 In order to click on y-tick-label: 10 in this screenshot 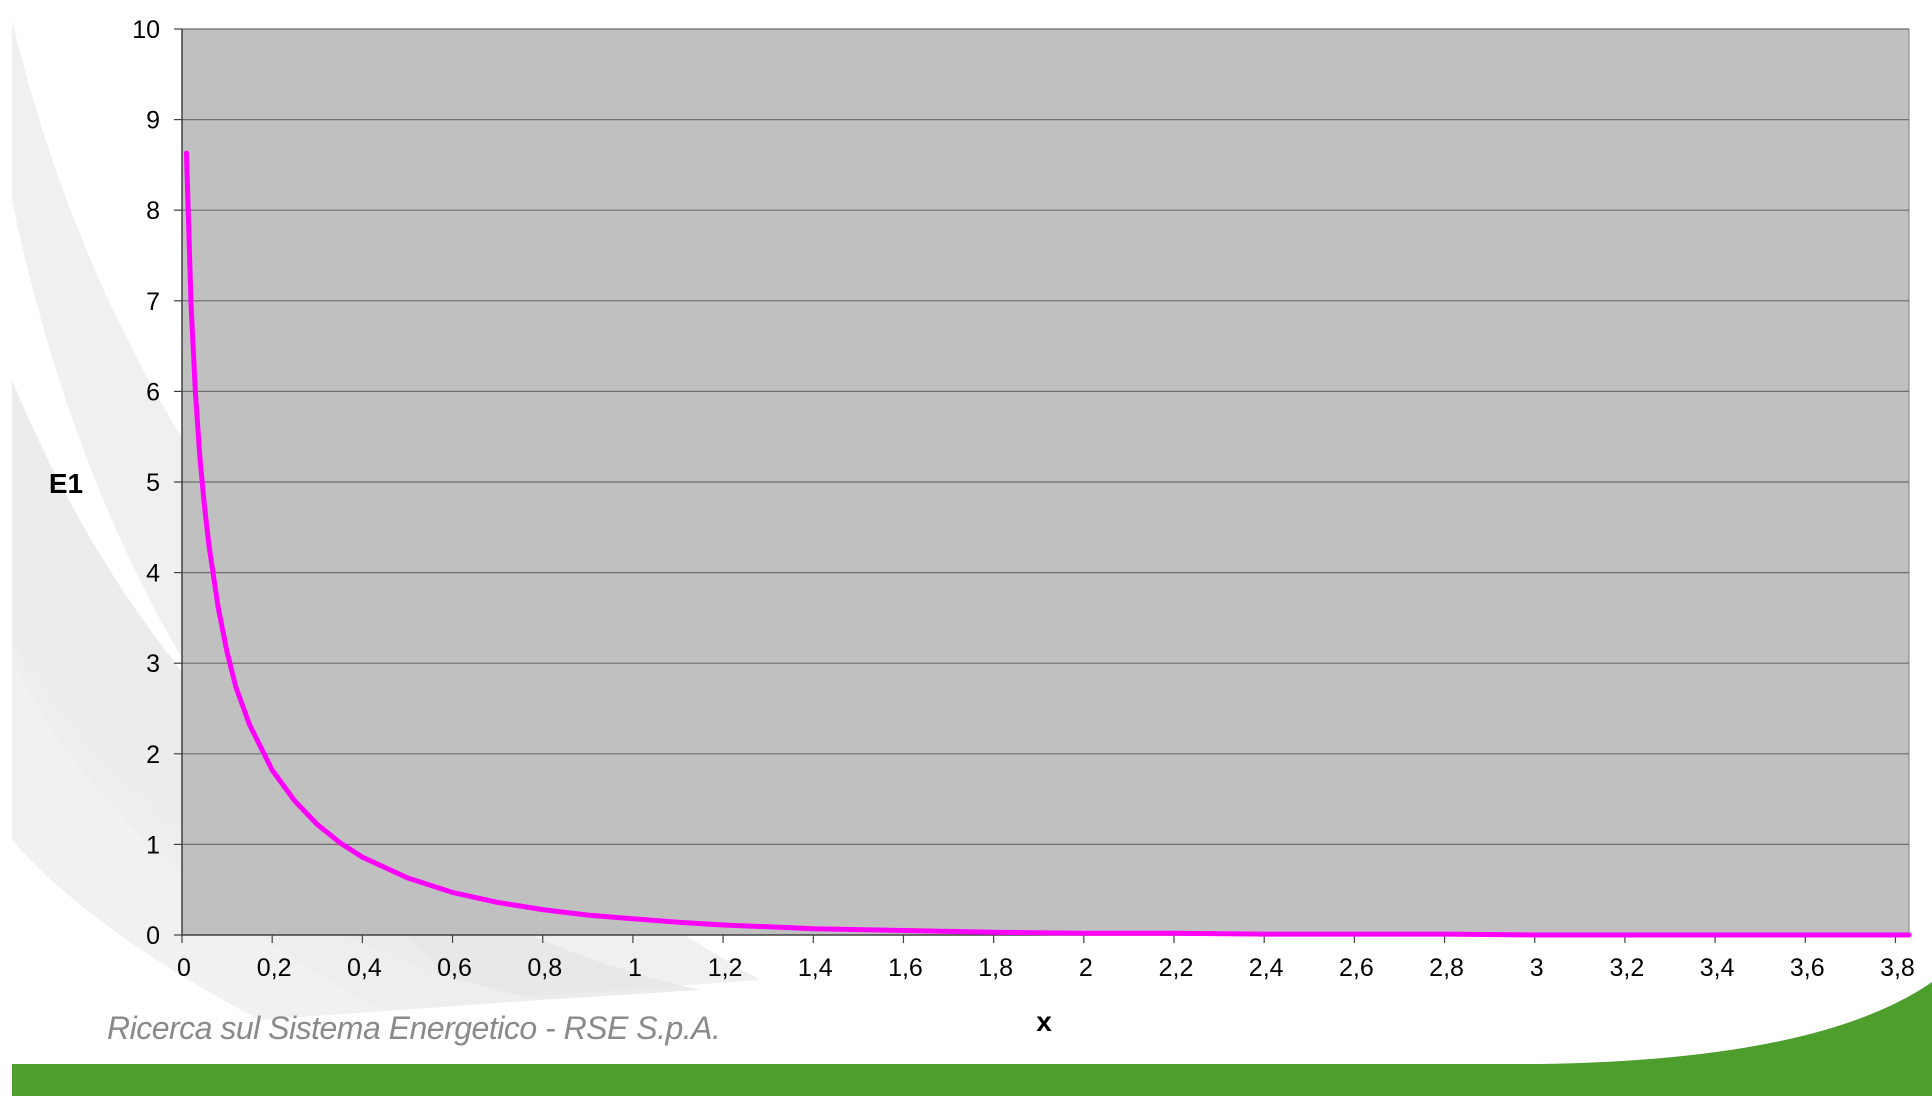, I will do `click(146, 30)`.